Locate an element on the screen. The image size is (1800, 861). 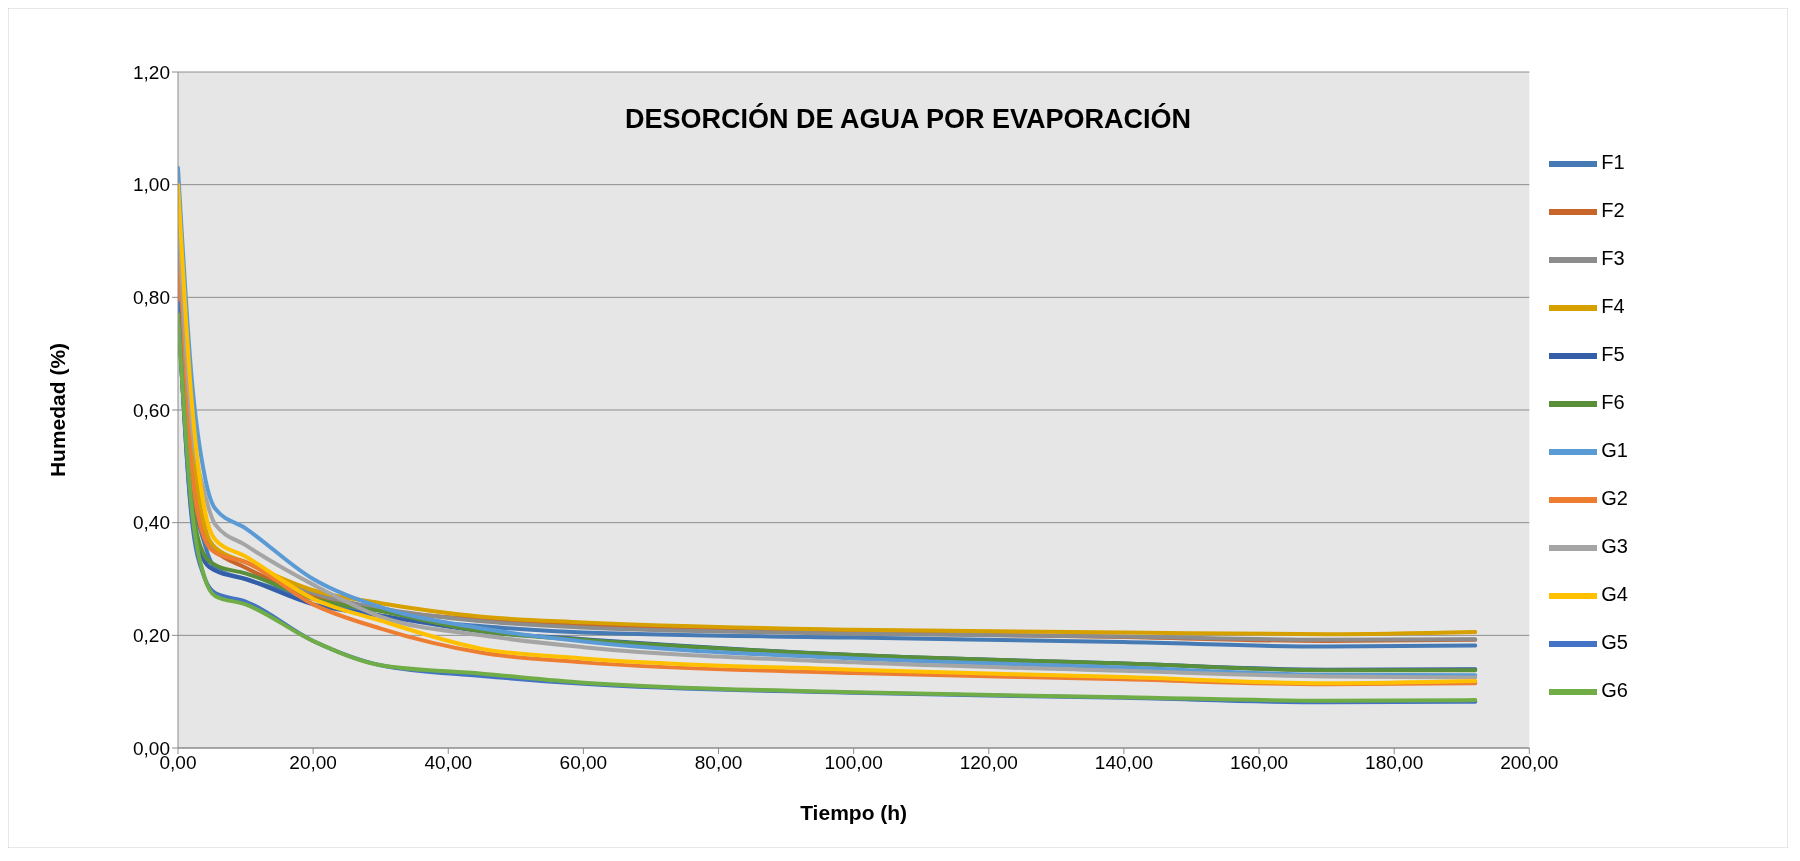
y-tick-label: 1,20 is located at coordinates (151, 72).